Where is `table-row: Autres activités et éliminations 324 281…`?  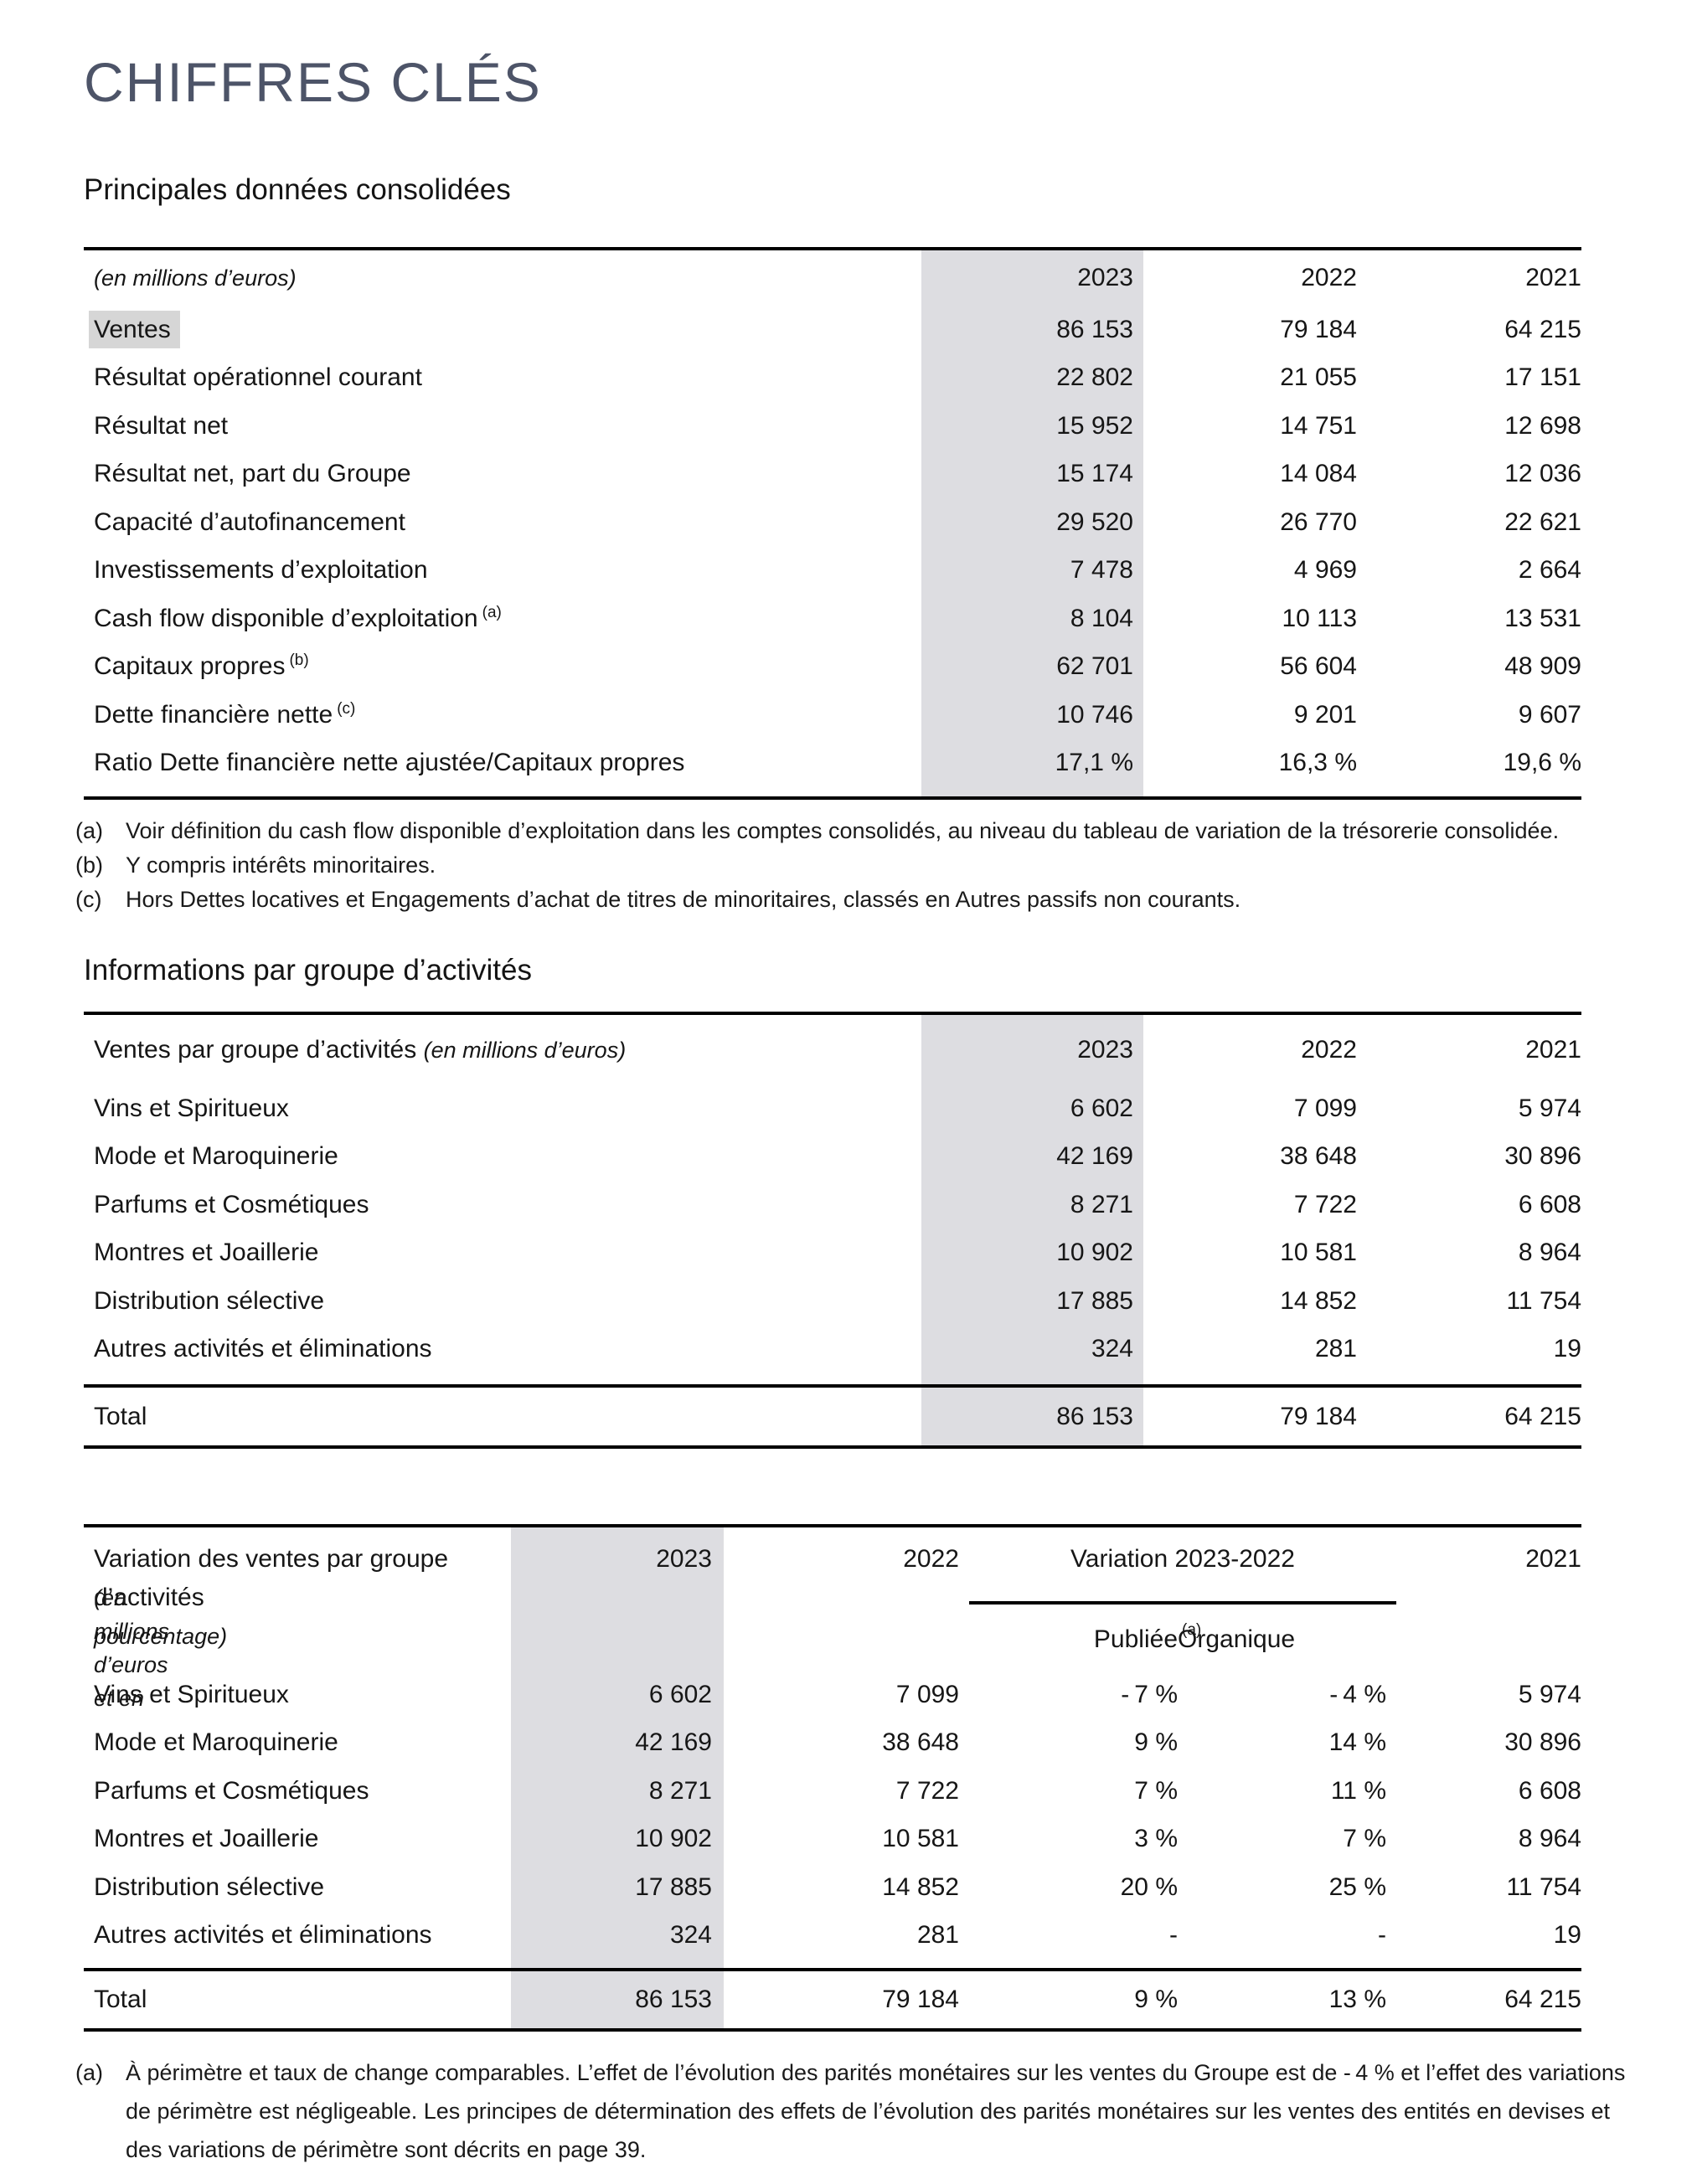
table-row: Autres activités et éliminations 324 281… is located at coordinates (832, 1350).